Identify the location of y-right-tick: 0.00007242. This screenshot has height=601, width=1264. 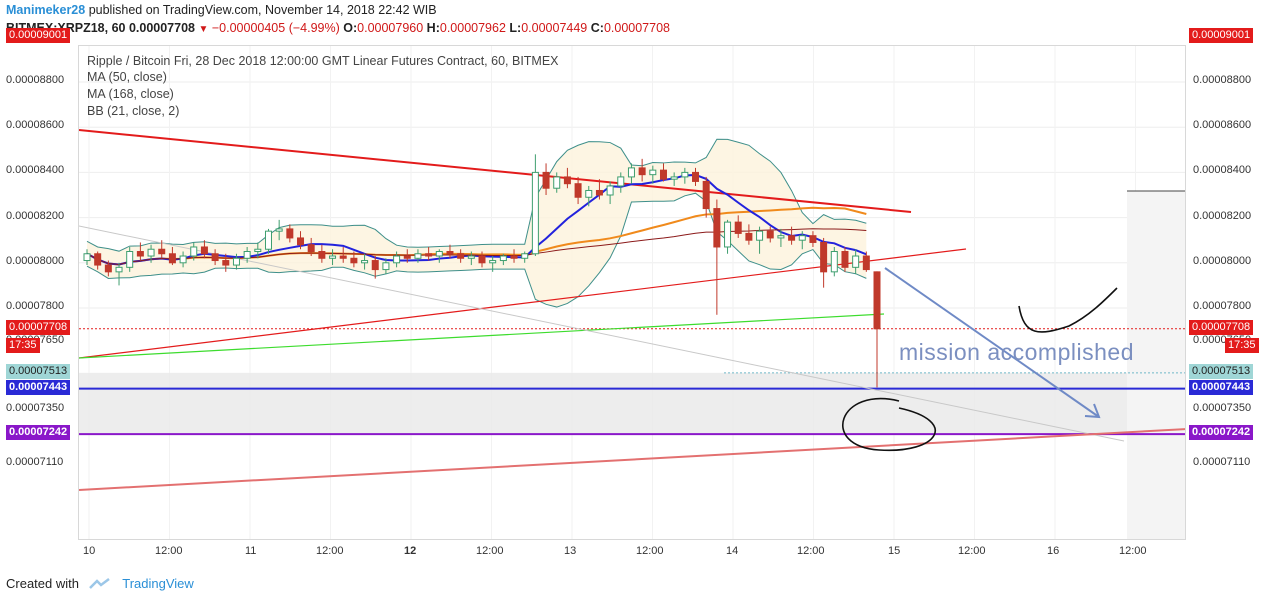
(1221, 433).